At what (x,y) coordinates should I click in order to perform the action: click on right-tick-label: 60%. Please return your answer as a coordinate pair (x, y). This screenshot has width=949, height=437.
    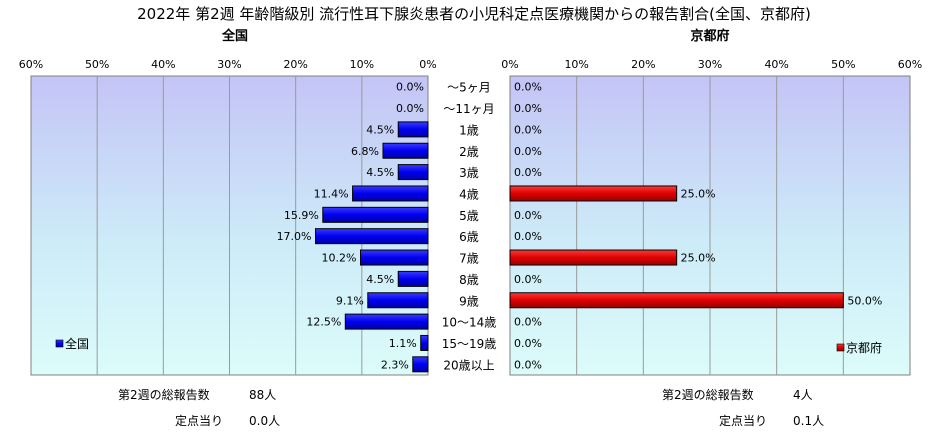
    Looking at the image, I should click on (910, 64).